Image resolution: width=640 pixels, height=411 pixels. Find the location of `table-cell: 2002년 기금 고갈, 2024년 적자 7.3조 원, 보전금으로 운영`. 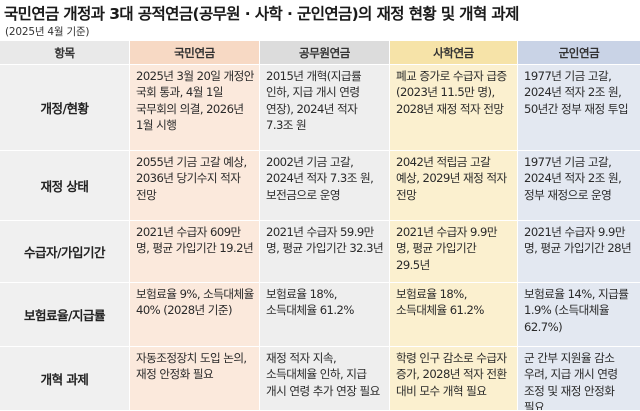

table-cell: 2002년 기금 고갈, 2024년 적자 7.3조 원, 보전금으로 운영 is located at coordinates (324, 186).